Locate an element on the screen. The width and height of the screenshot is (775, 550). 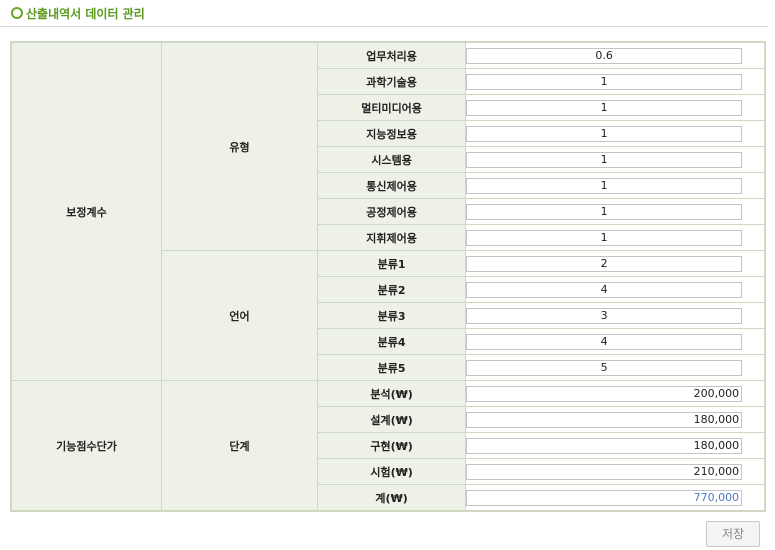
value-input: 3 is located at coordinates (604, 315).